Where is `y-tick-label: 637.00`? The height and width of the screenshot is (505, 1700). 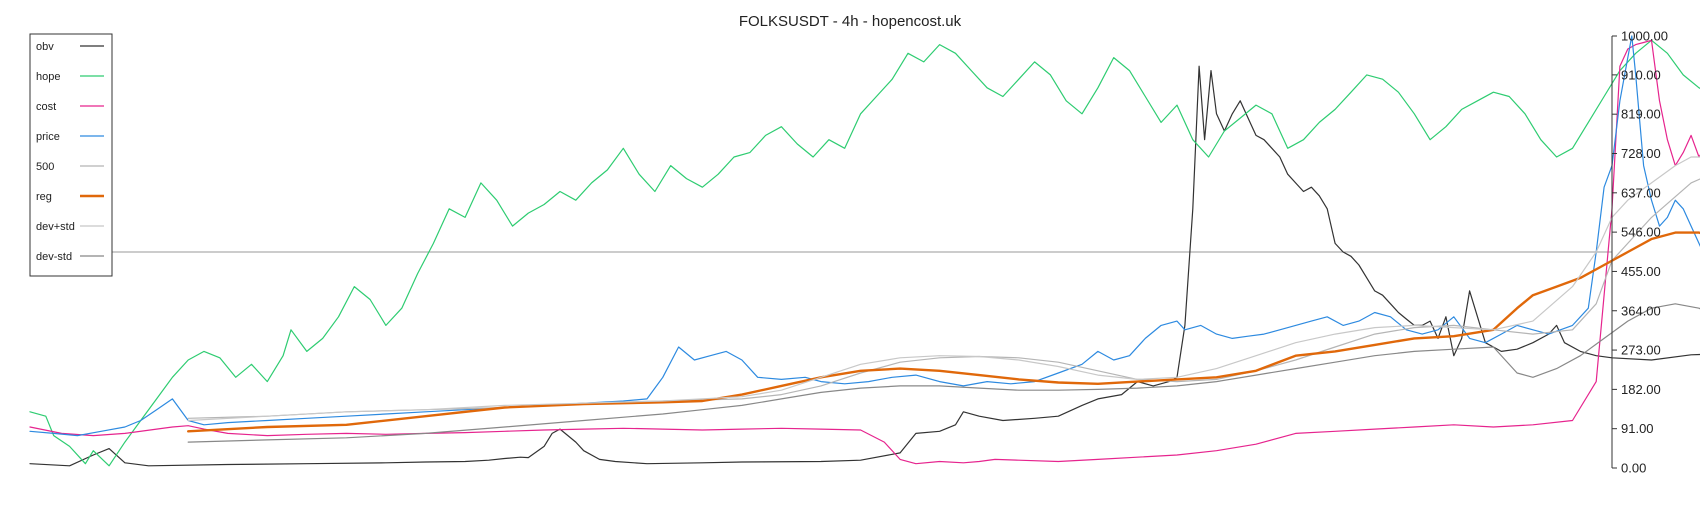 y-tick-label: 637.00 is located at coordinates (1641, 192).